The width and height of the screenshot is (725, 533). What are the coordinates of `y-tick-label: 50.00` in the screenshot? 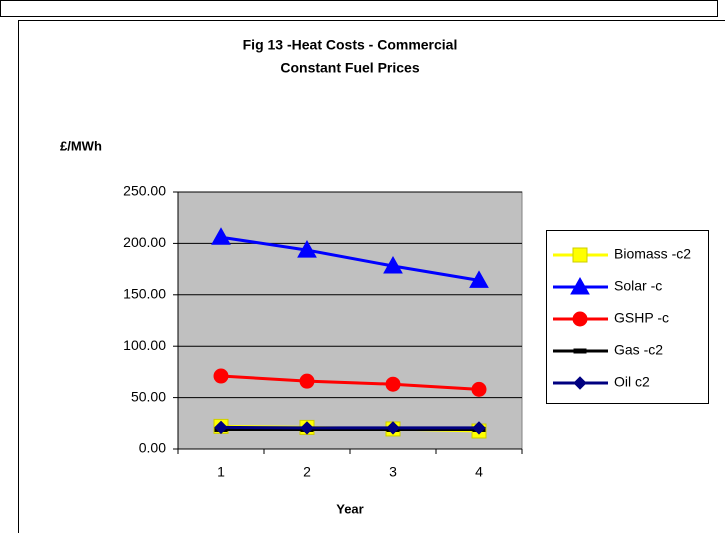 It's located at (148, 396).